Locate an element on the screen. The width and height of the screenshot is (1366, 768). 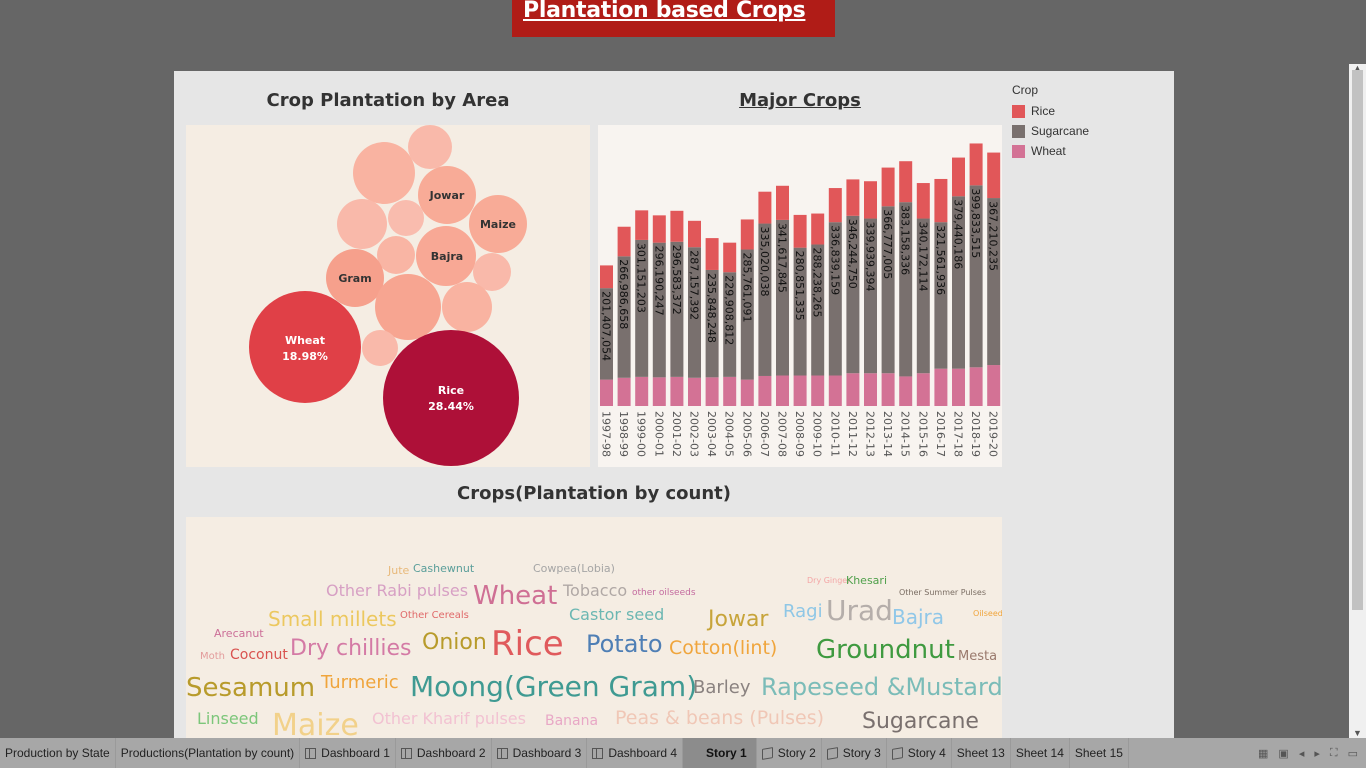
bubble-maize is located at coordinates (498, 224).